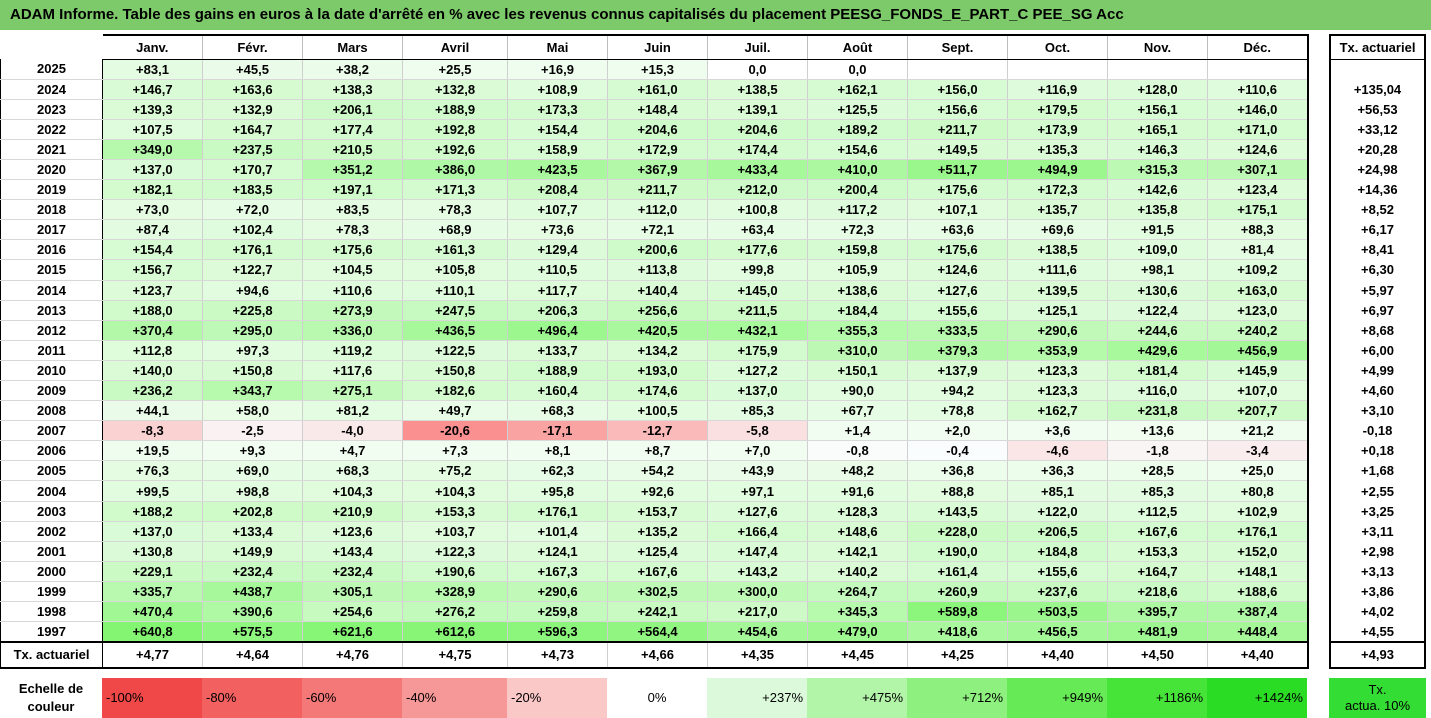 This screenshot has width=1431, height=718. I want to click on gain-cell: +164,7, so click(1157, 571).